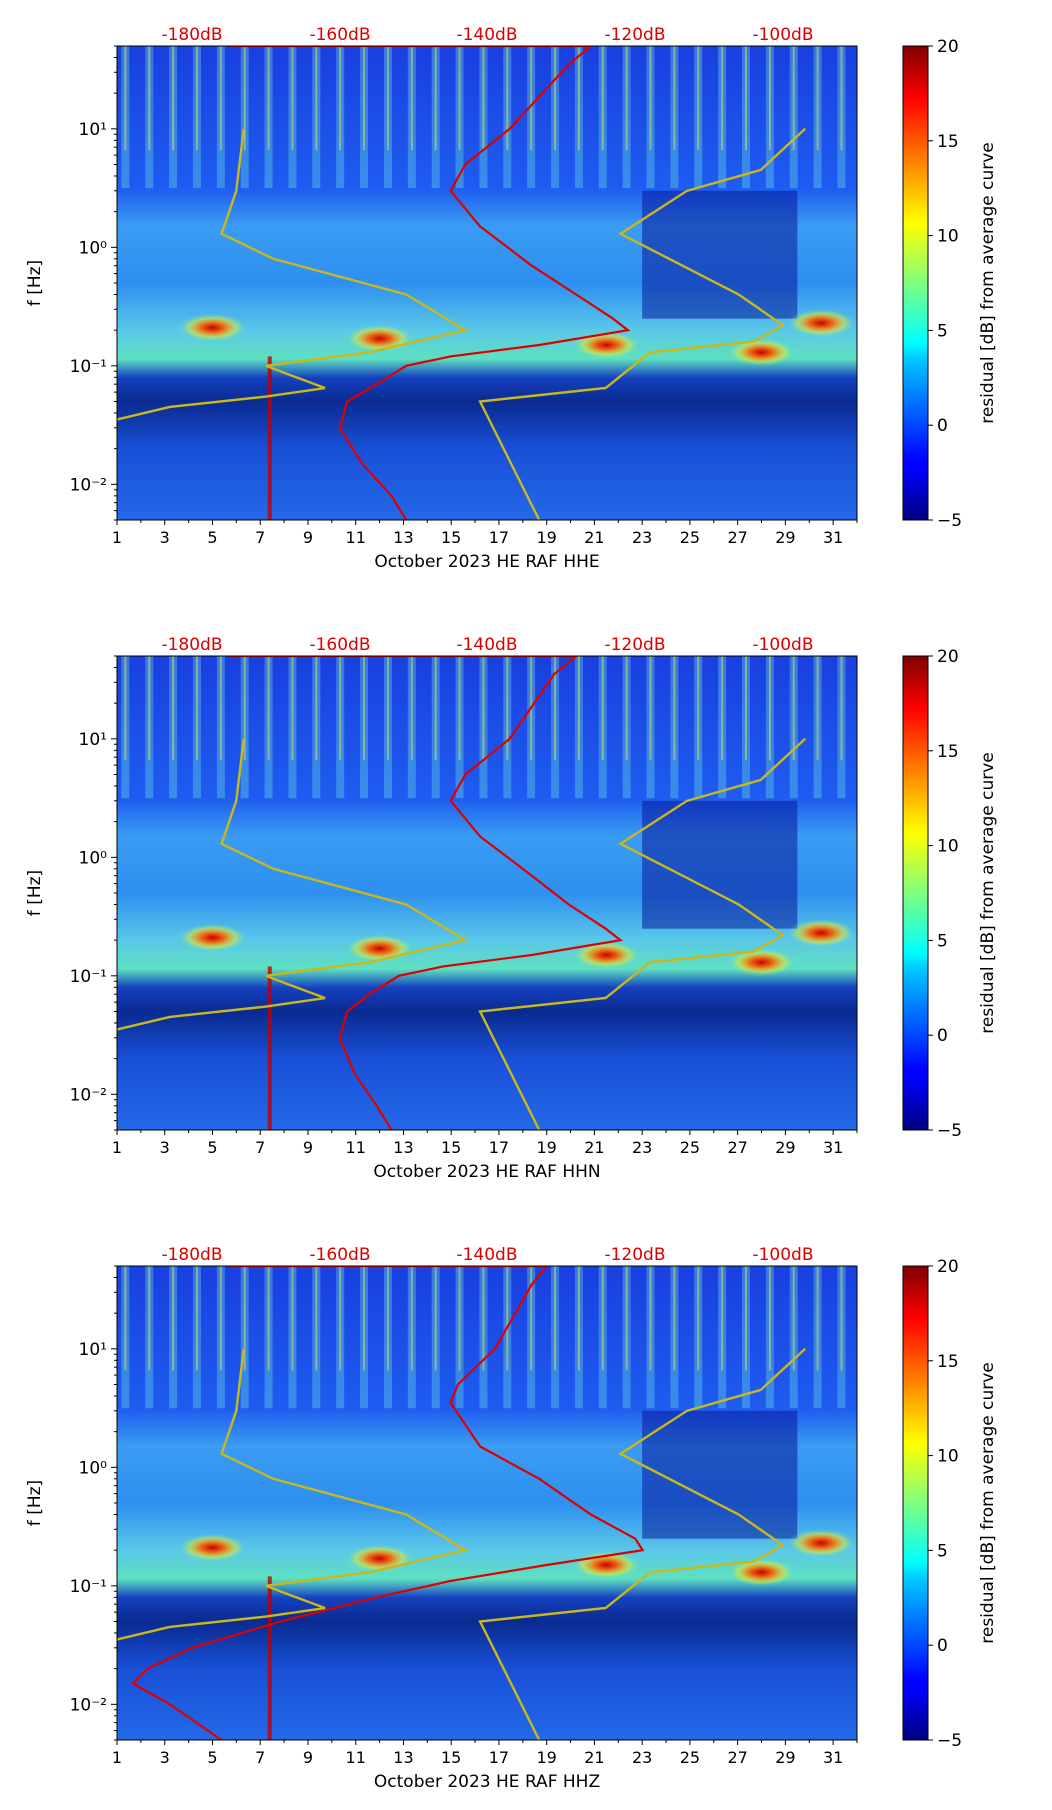 Image resolution: width=1052 pixels, height=1810 pixels. What do you see at coordinates (594, 537) in the screenshot?
I see `x-tick-label: 21` at bounding box center [594, 537].